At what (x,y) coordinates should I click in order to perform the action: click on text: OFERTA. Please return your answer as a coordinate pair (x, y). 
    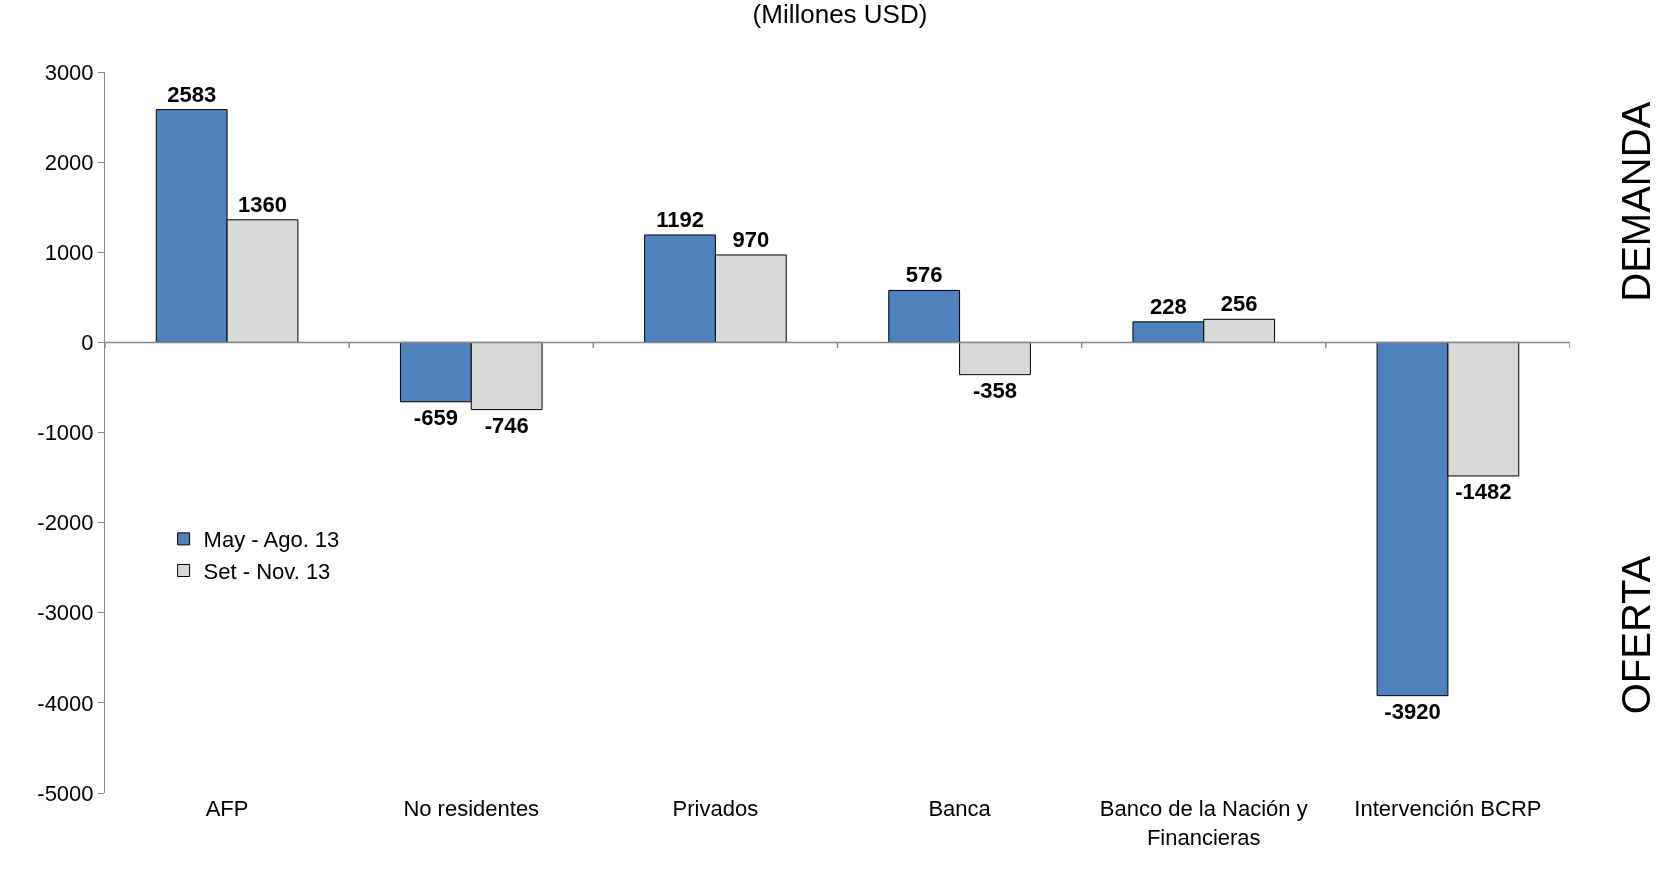
    Looking at the image, I should click on (1635, 635).